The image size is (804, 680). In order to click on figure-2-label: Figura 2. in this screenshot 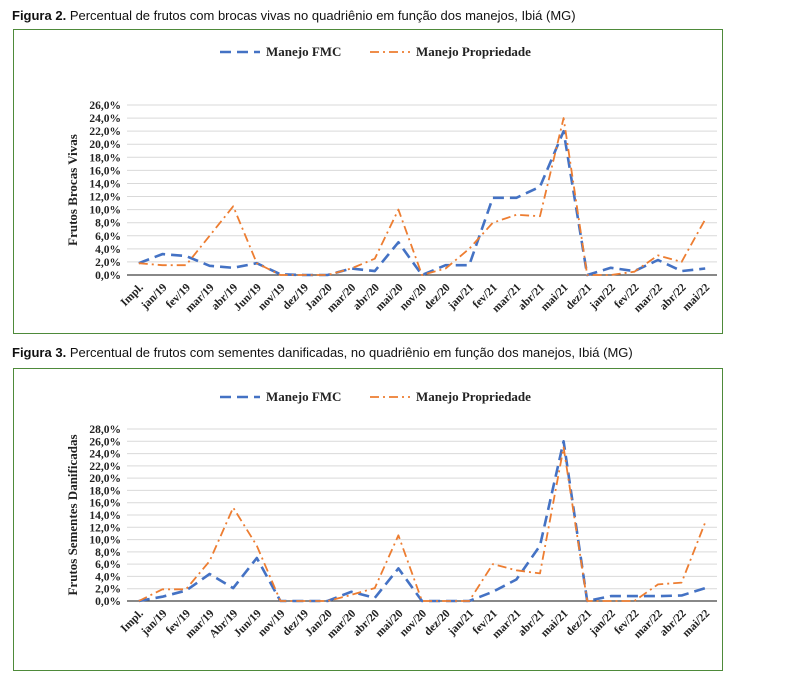, I will do `click(39, 15)`.